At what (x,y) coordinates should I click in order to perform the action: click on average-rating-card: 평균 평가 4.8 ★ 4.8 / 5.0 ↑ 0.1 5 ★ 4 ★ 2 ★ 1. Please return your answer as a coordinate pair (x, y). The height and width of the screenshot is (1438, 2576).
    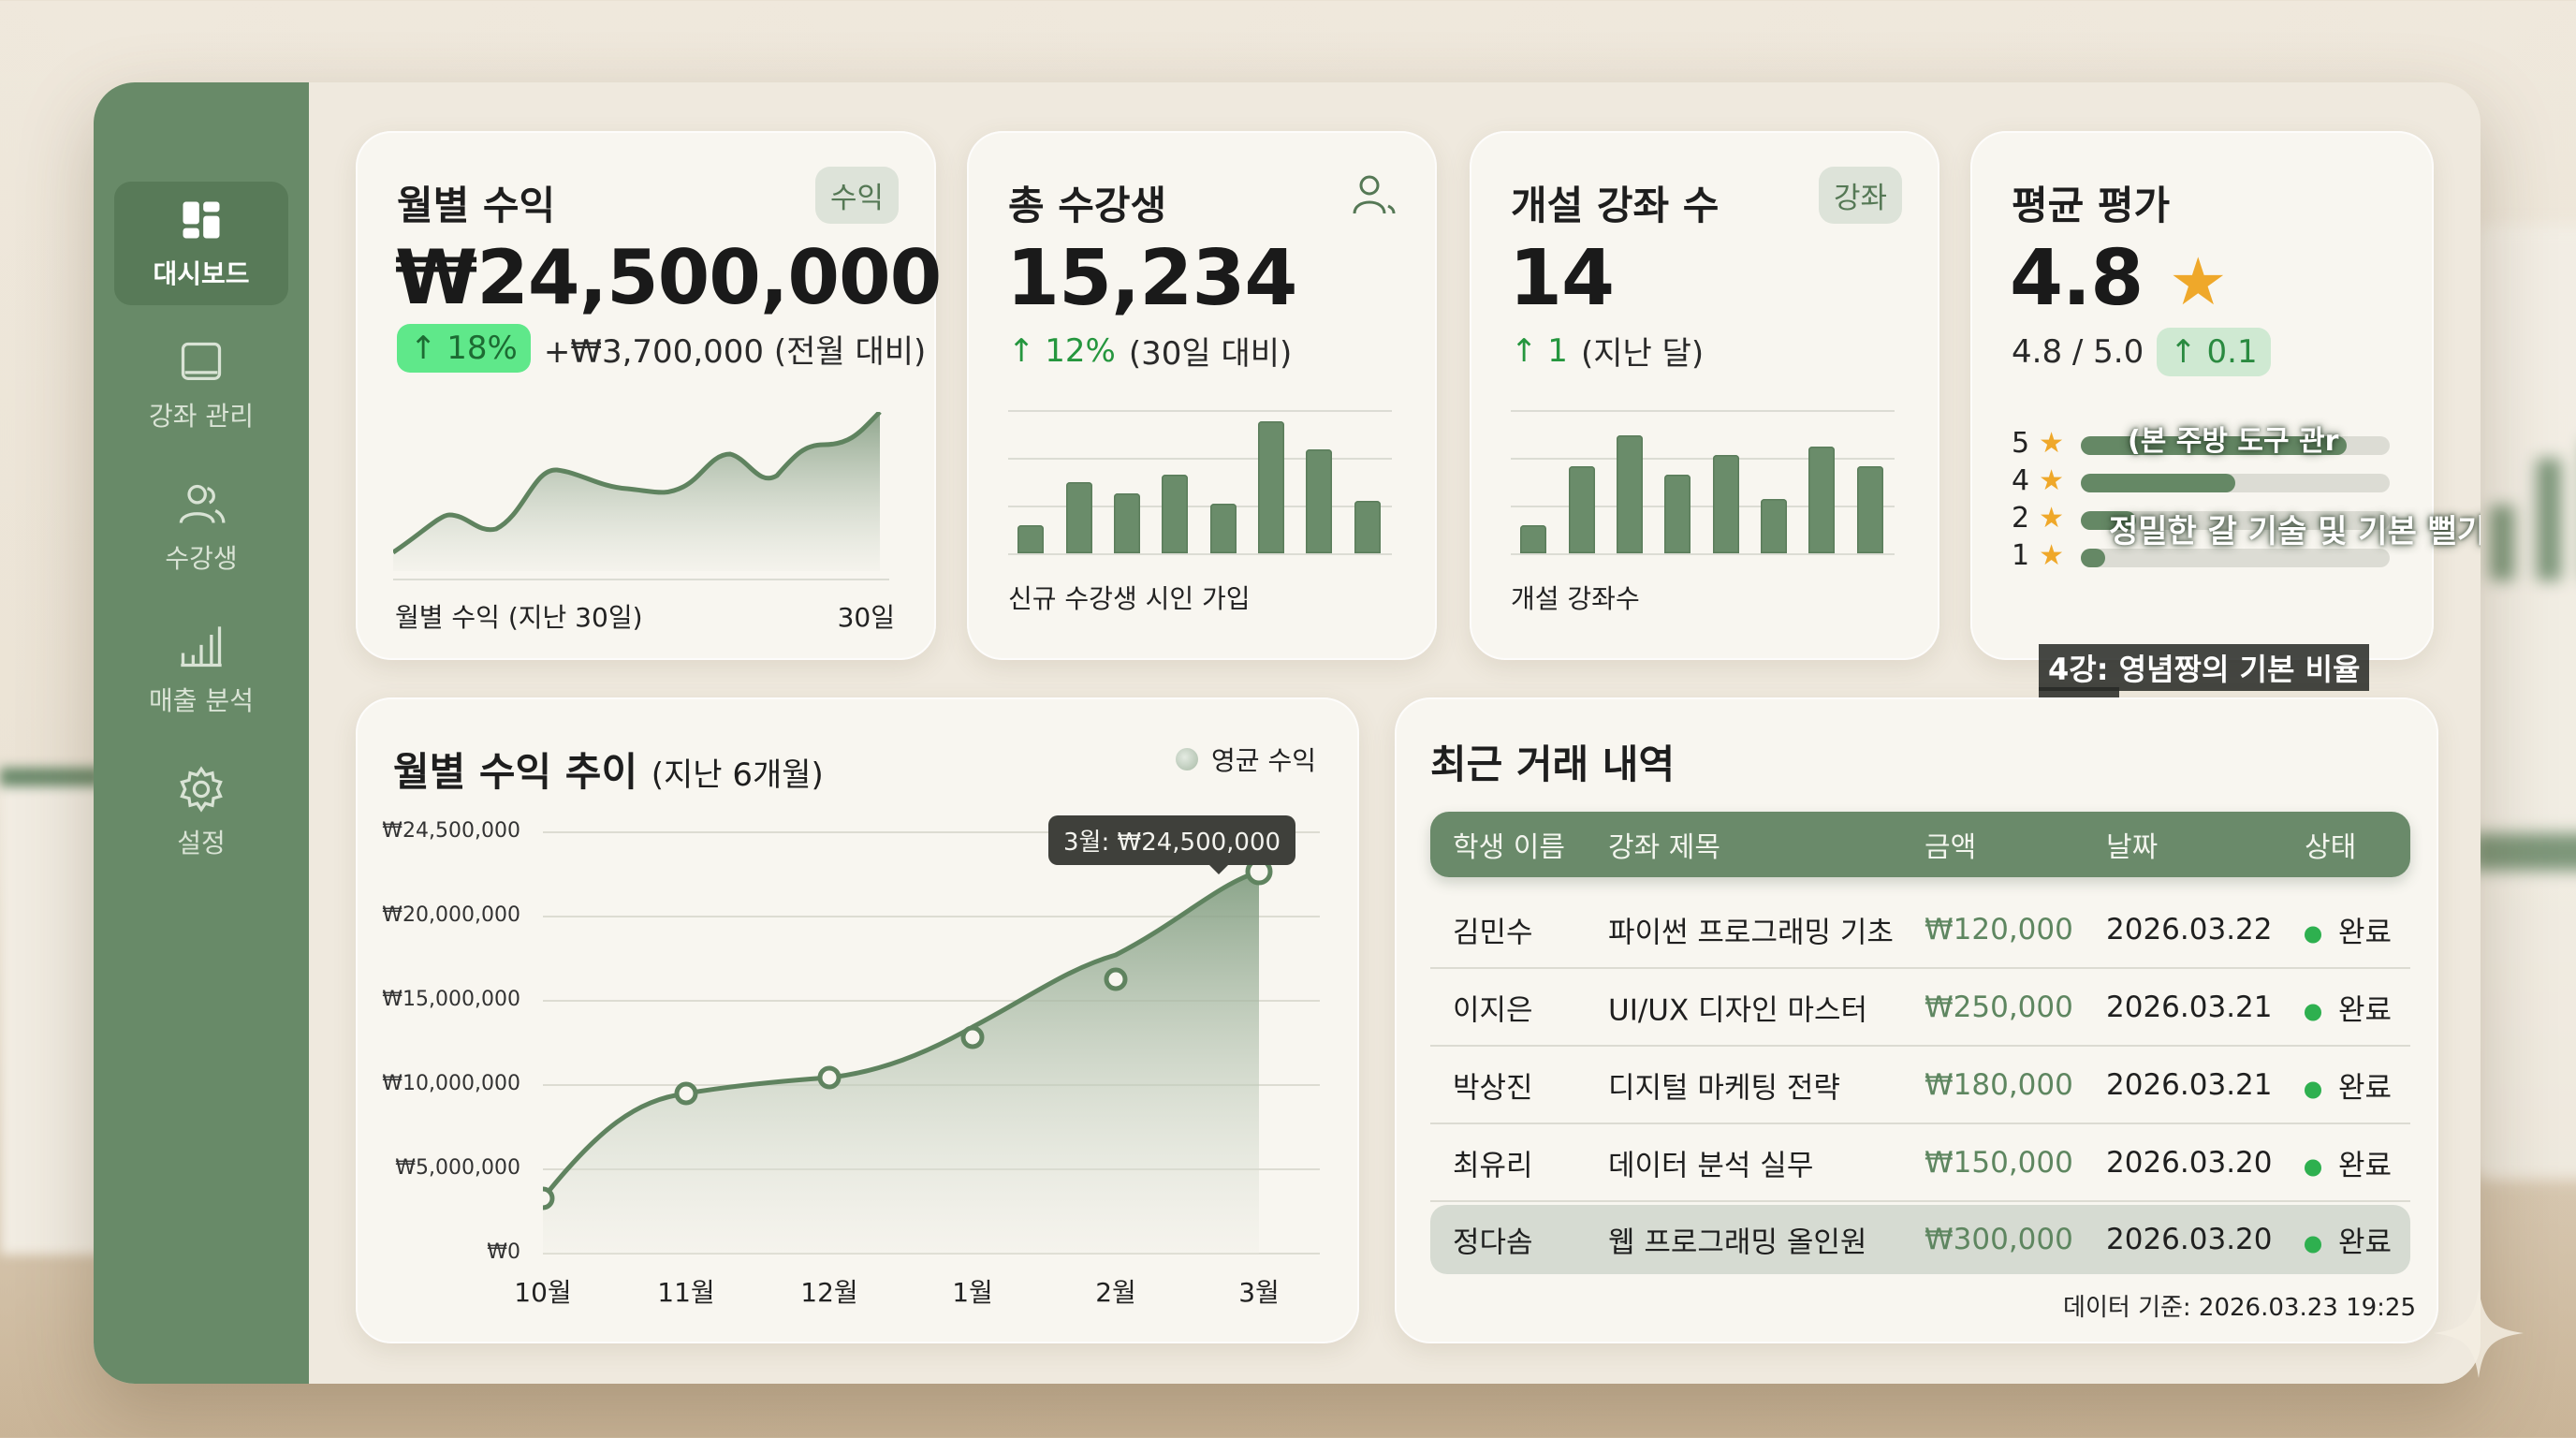
    Looking at the image, I should click on (2225, 395).